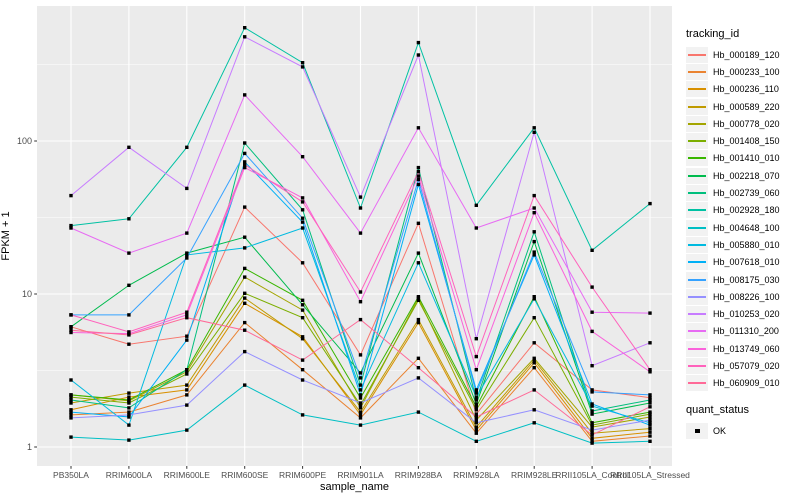  What do you see at coordinates (27, 294) in the screenshot?
I see `y-tick-label: 10` at bounding box center [27, 294].